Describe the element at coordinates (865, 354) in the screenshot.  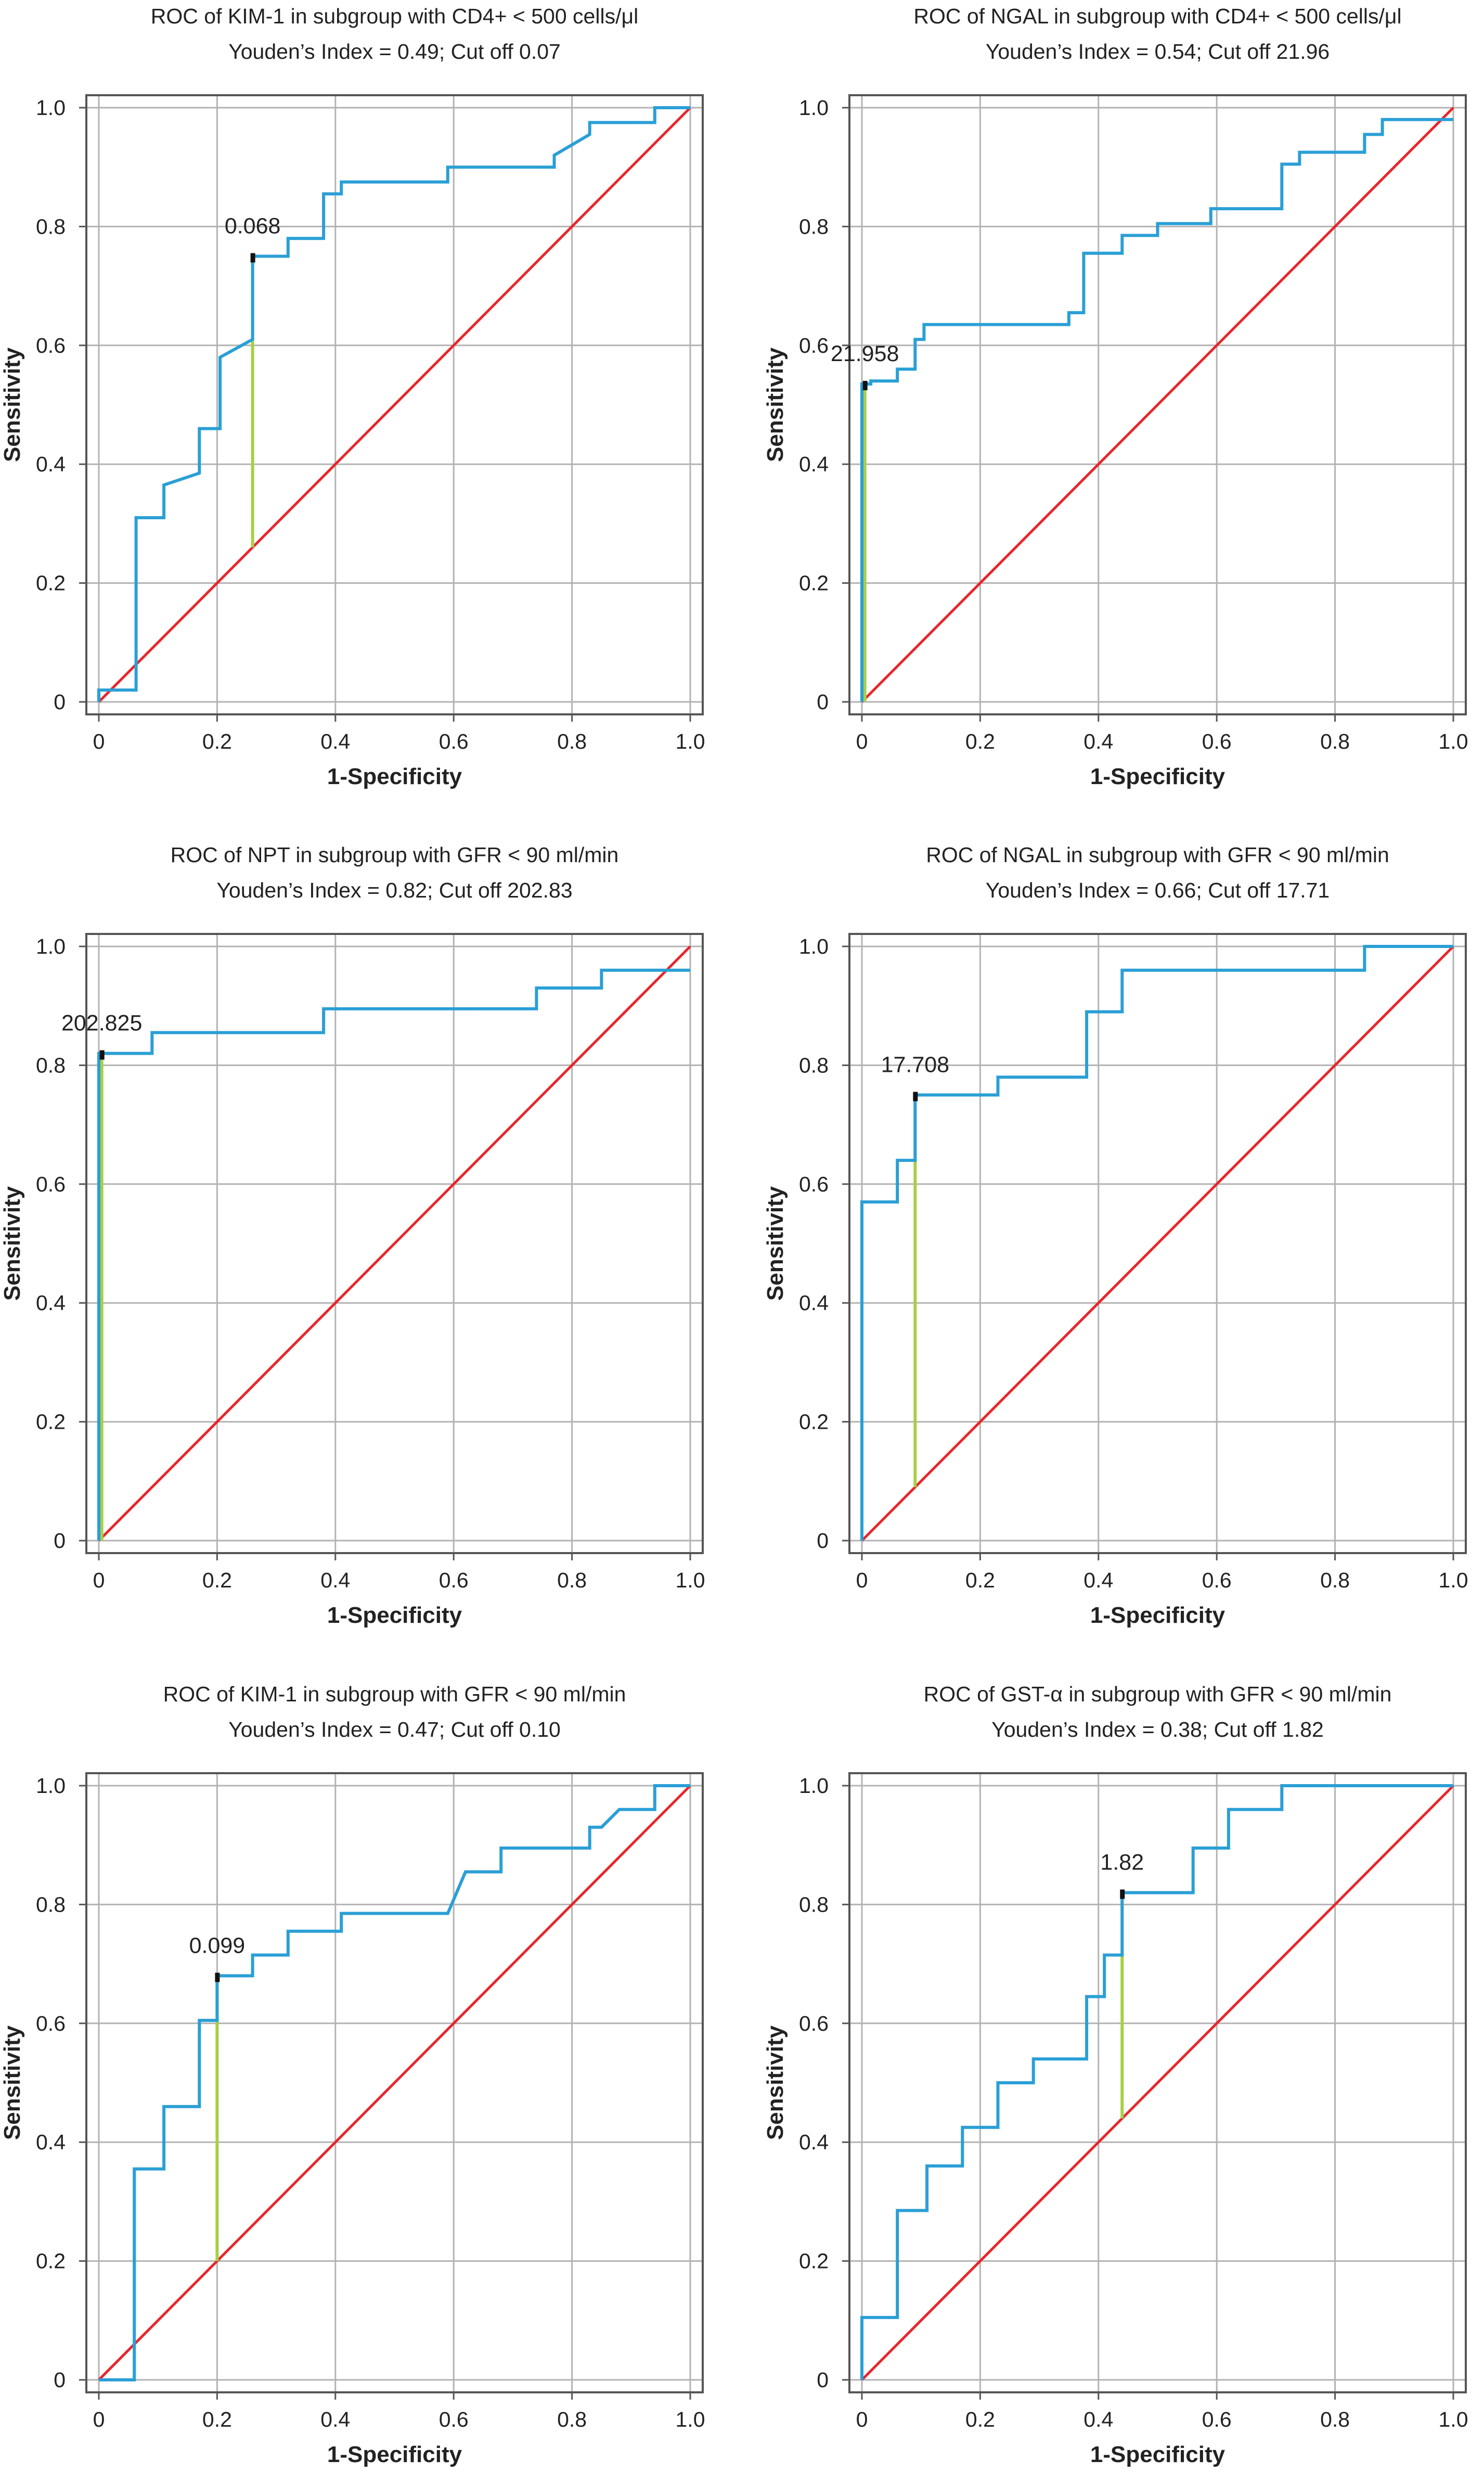
I see `cutoff-value-label: 21.958` at that location.